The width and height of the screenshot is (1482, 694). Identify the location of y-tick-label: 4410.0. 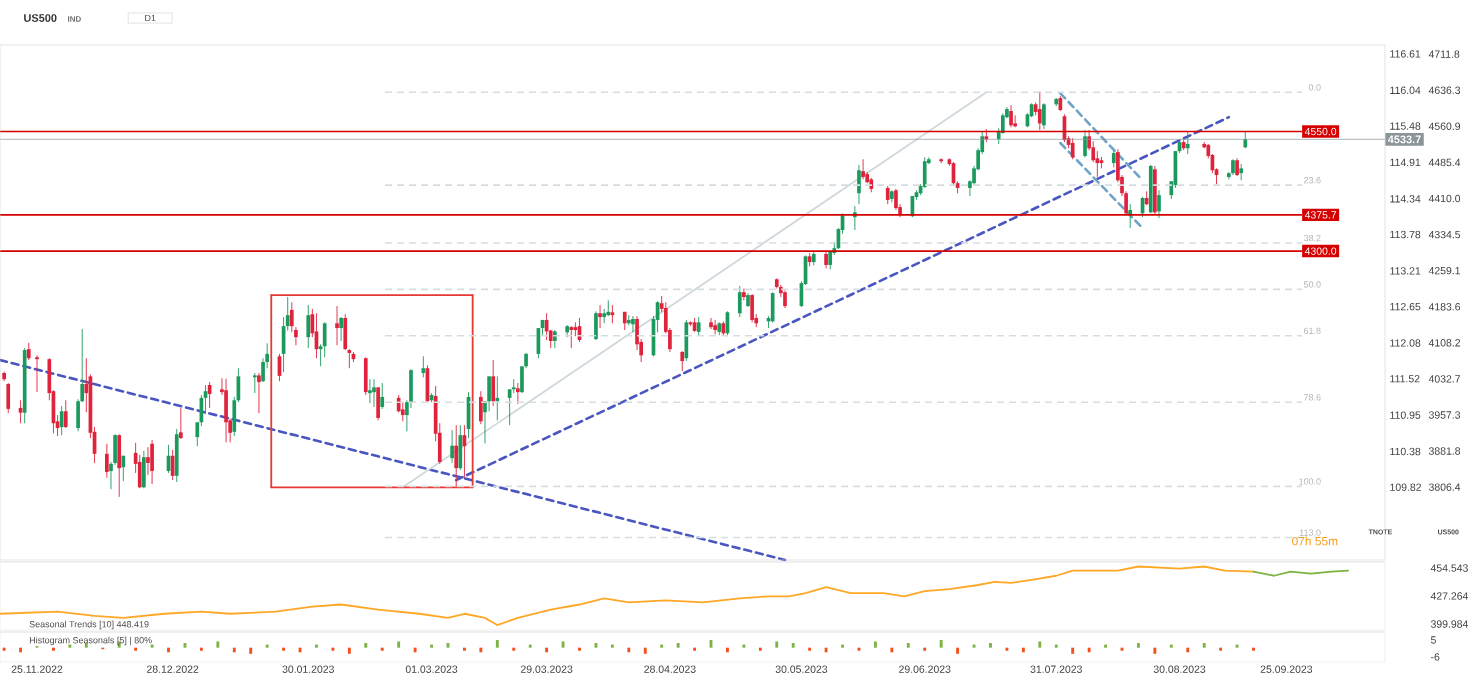
(1444, 198).